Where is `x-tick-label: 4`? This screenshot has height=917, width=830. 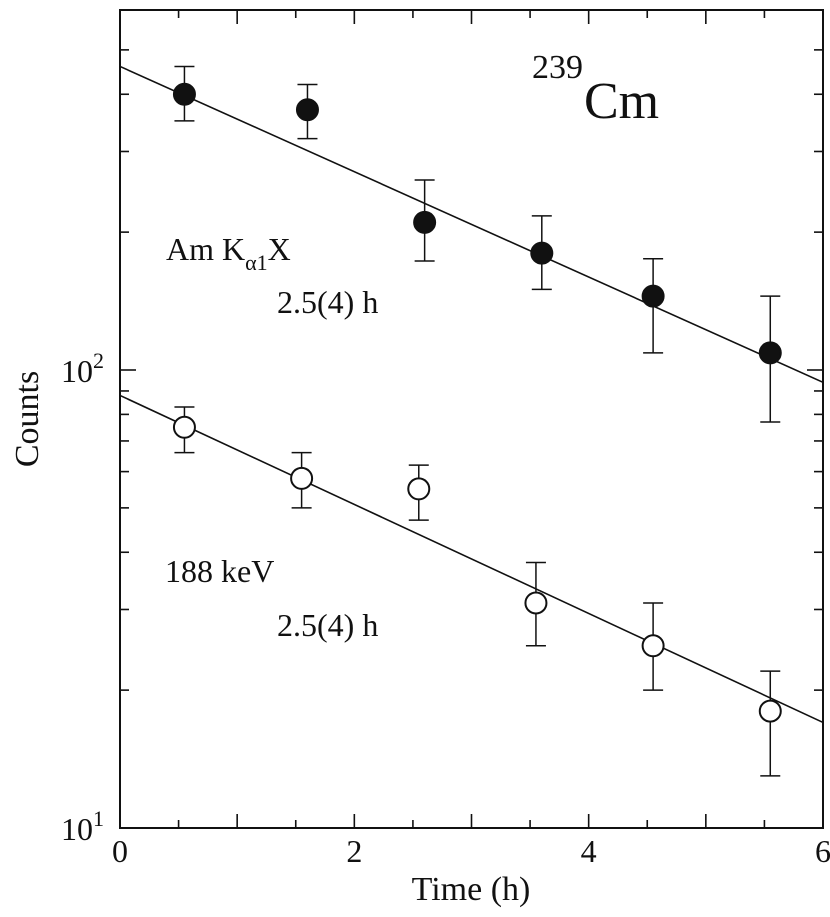
x-tick-label: 4 is located at coordinates (589, 851).